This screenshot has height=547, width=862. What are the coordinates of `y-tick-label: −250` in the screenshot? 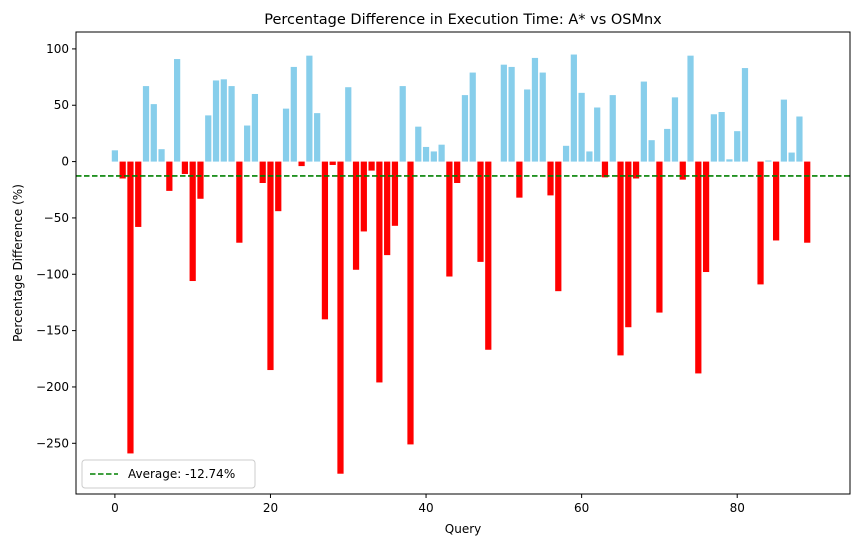 It's located at (52, 443).